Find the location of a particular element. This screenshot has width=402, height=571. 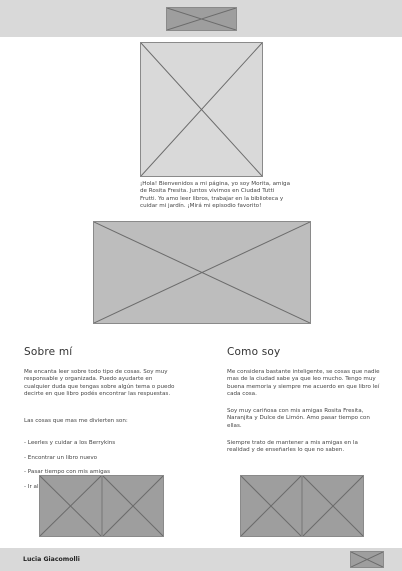

profile-image-placeholder is located at coordinates (201, 109).